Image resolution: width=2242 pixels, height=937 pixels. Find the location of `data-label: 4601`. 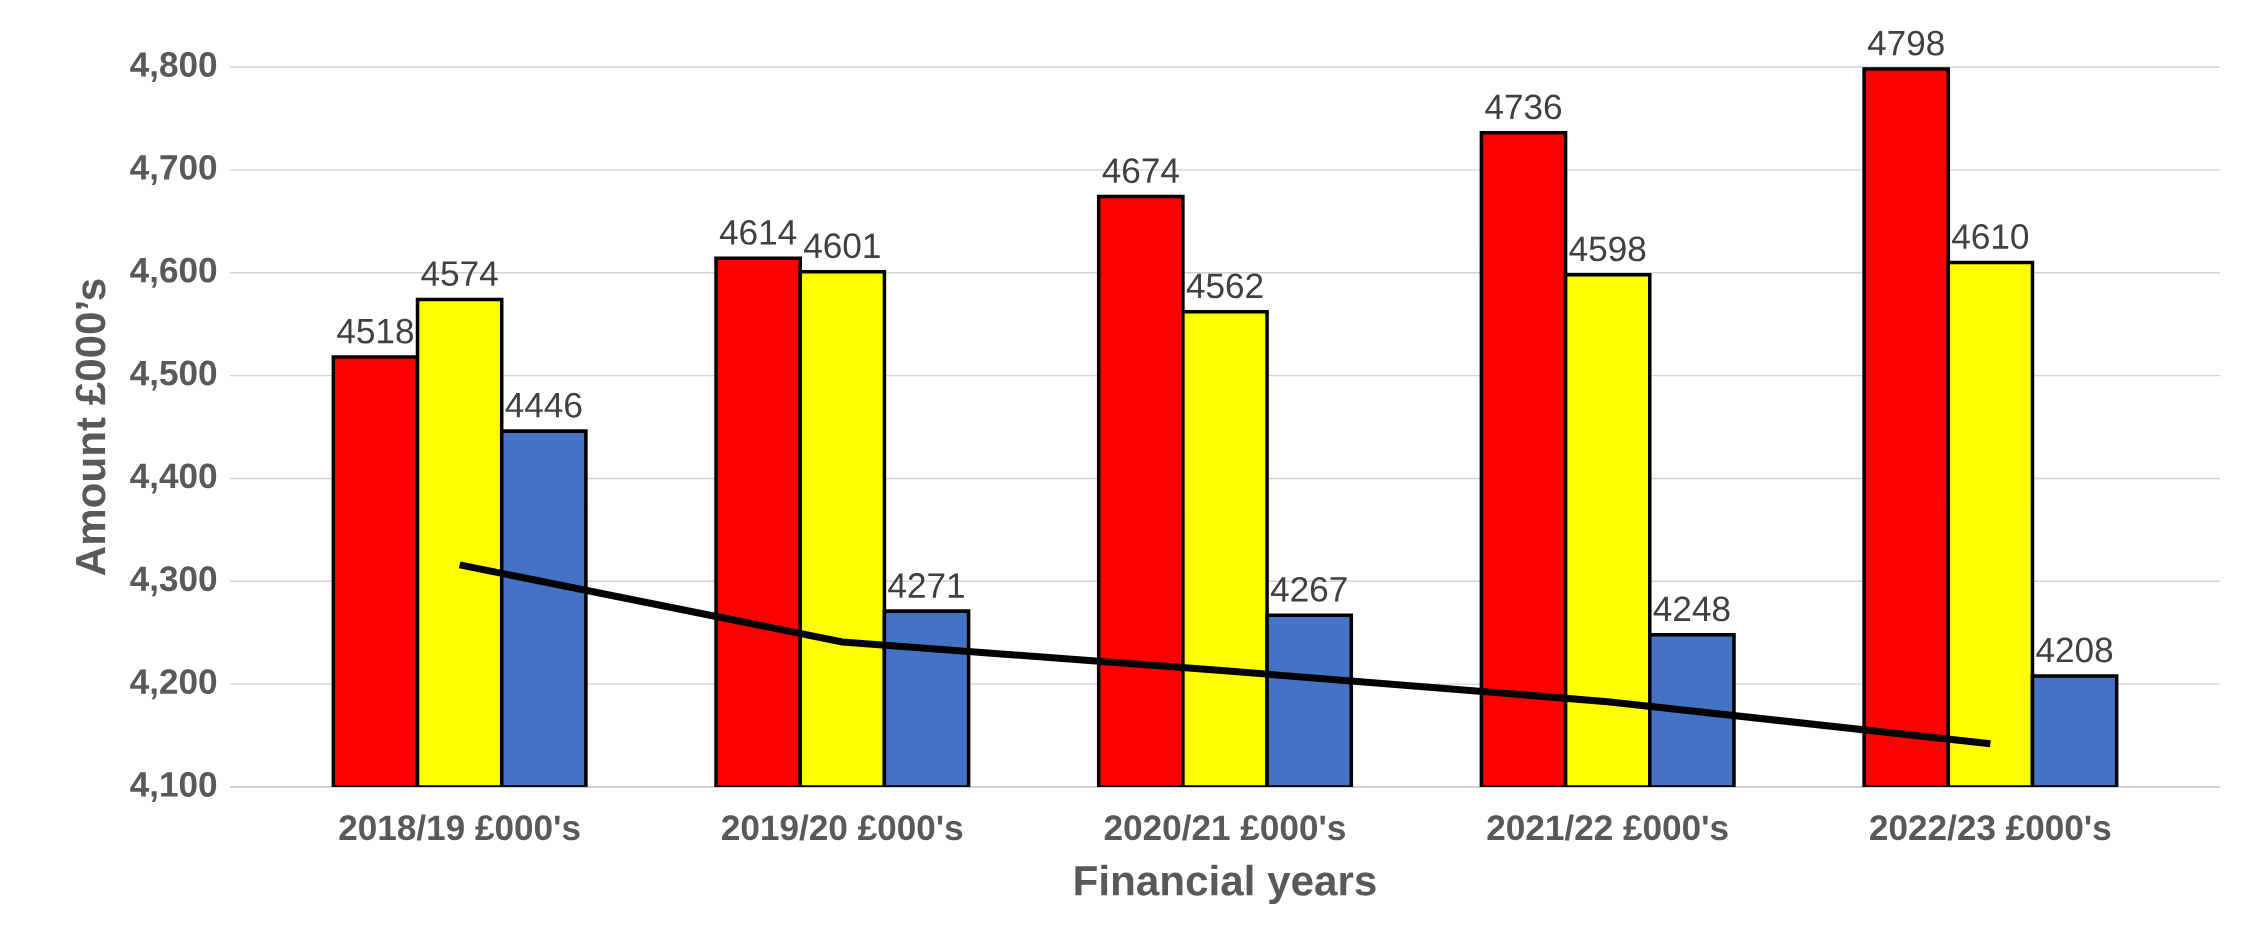

data-label: 4601 is located at coordinates (842, 246).